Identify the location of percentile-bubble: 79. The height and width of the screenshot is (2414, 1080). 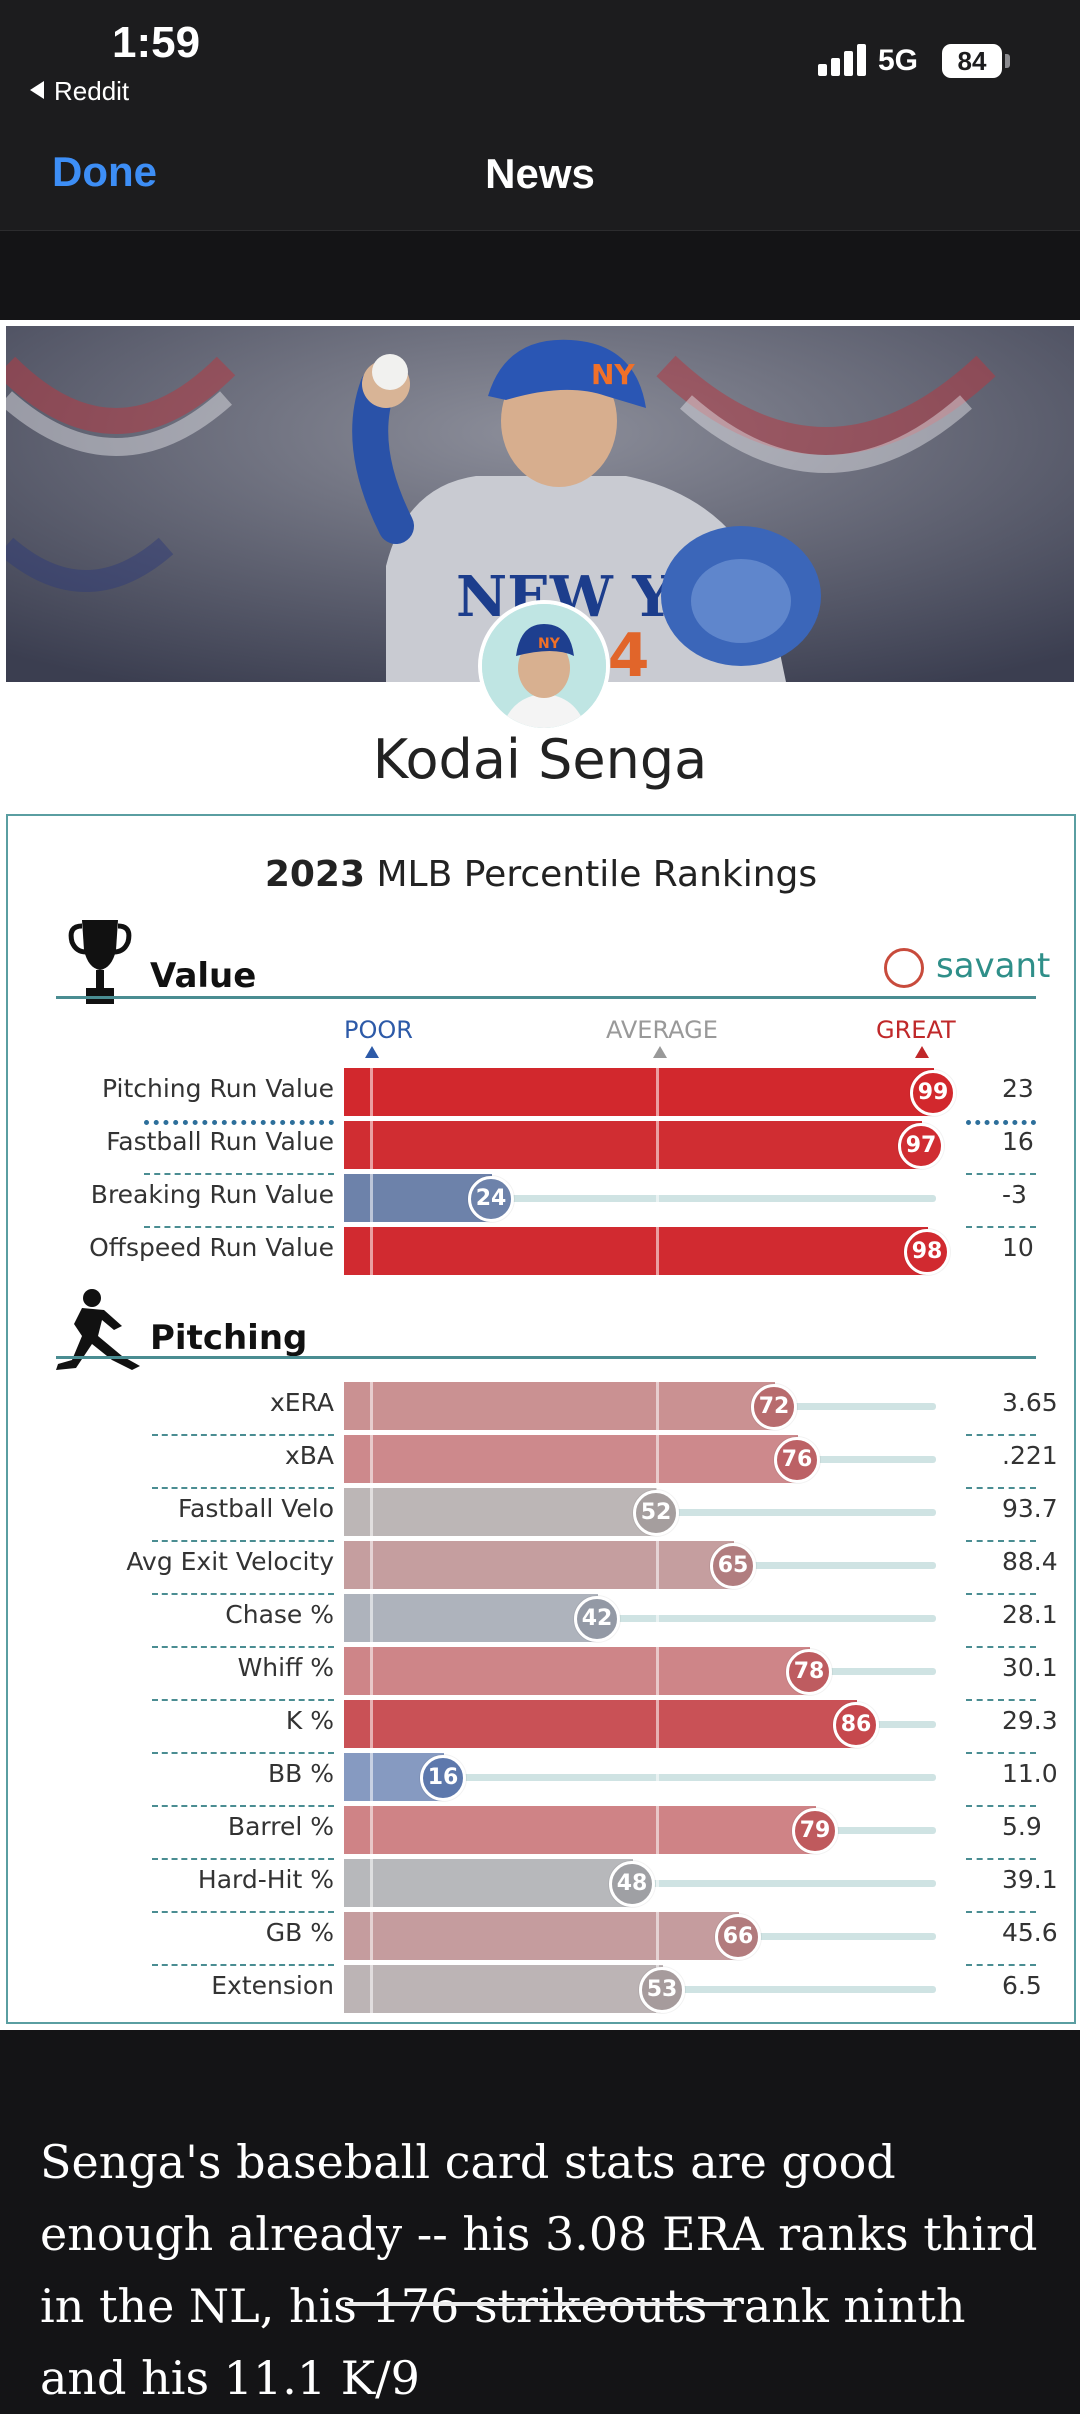
(815, 1831).